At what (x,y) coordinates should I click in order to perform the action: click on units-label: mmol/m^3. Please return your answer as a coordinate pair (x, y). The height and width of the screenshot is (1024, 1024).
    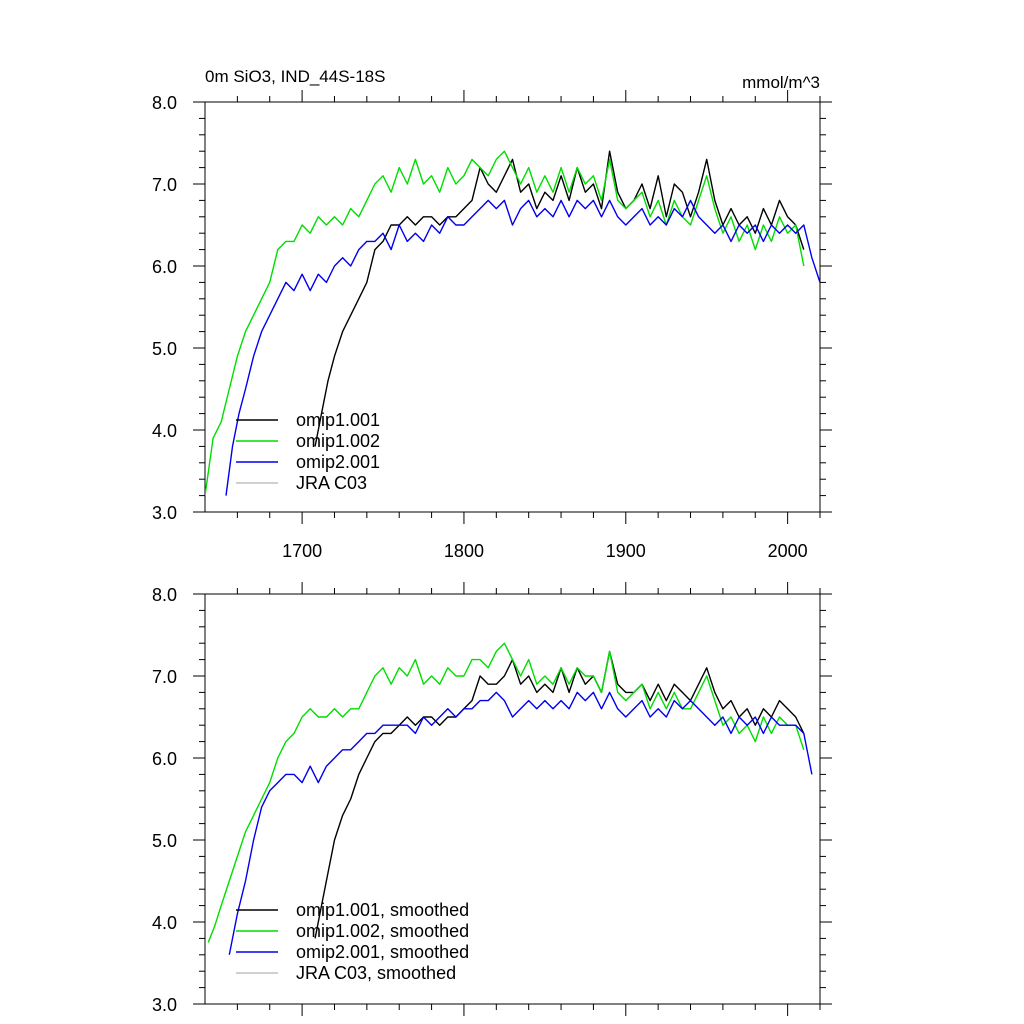
    Looking at the image, I should click on (781, 82).